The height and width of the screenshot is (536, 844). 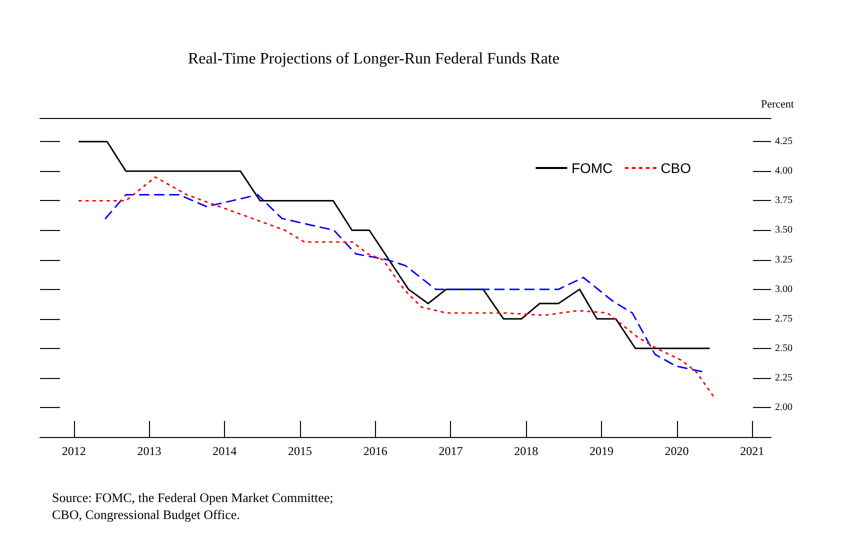 I want to click on x-tick-label: 2014, so click(x=224, y=451).